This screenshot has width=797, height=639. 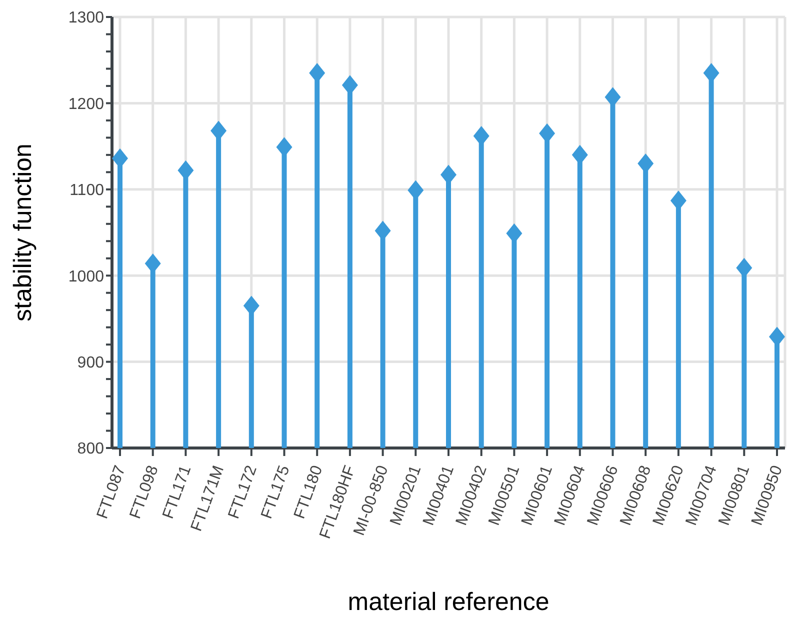 I want to click on y-tick-label: 900, so click(x=90, y=363).